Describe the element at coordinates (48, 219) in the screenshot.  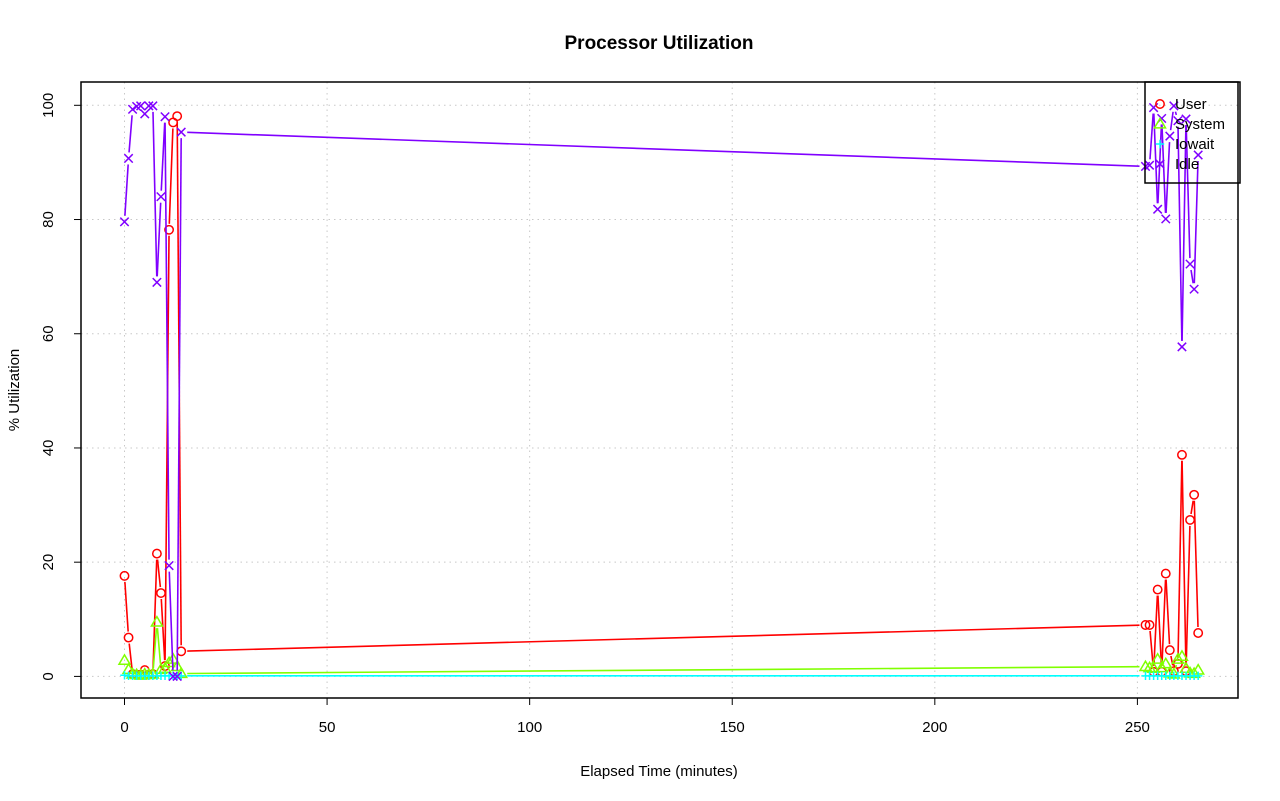
I see `y-tick-label: 80` at that location.